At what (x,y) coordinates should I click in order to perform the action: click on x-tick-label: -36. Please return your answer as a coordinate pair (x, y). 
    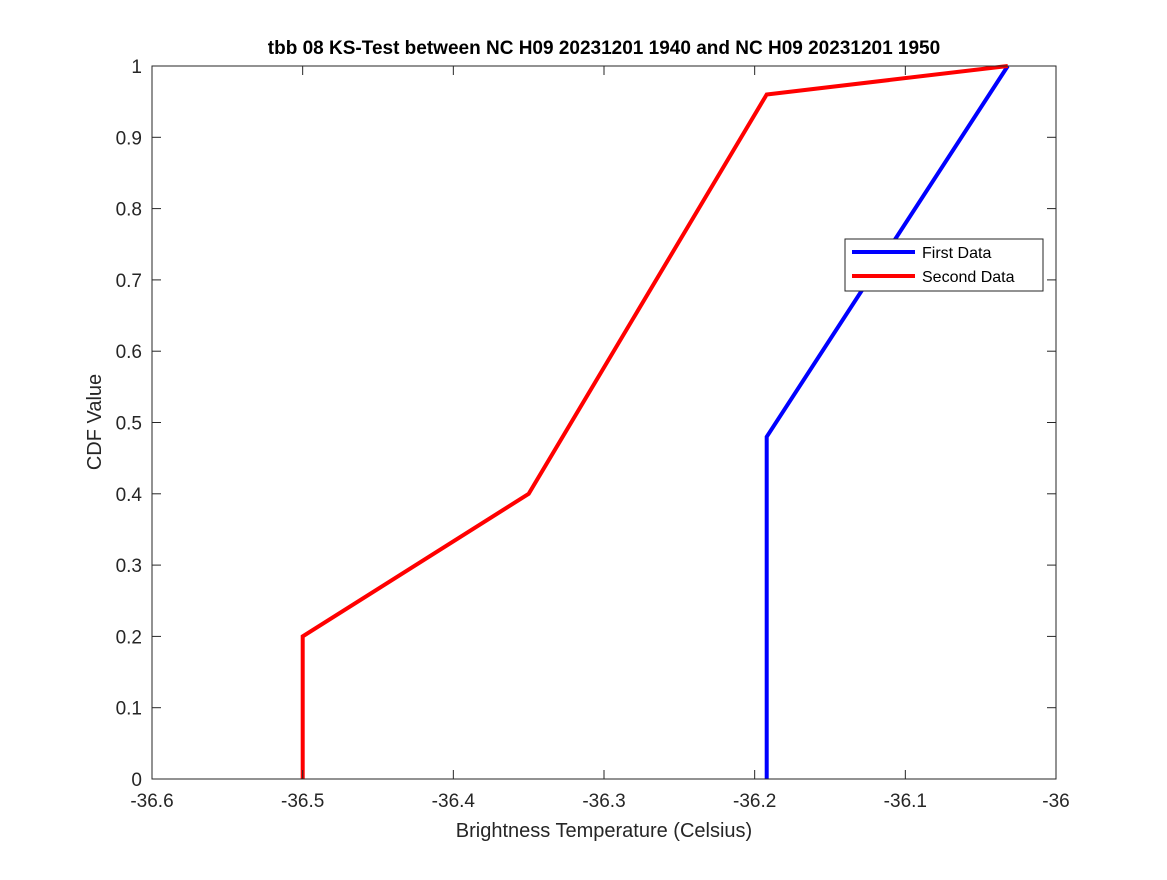
    Looking at the image, I should click on (1055, 801).